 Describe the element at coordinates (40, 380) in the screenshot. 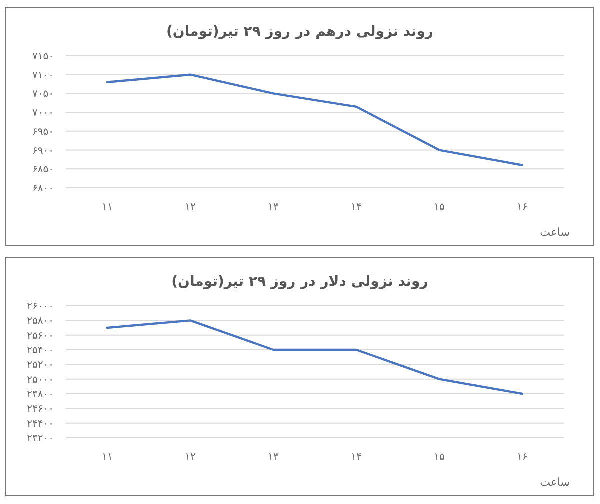

I see `y-tick-label: ۲۵۰۰۰` at that location.